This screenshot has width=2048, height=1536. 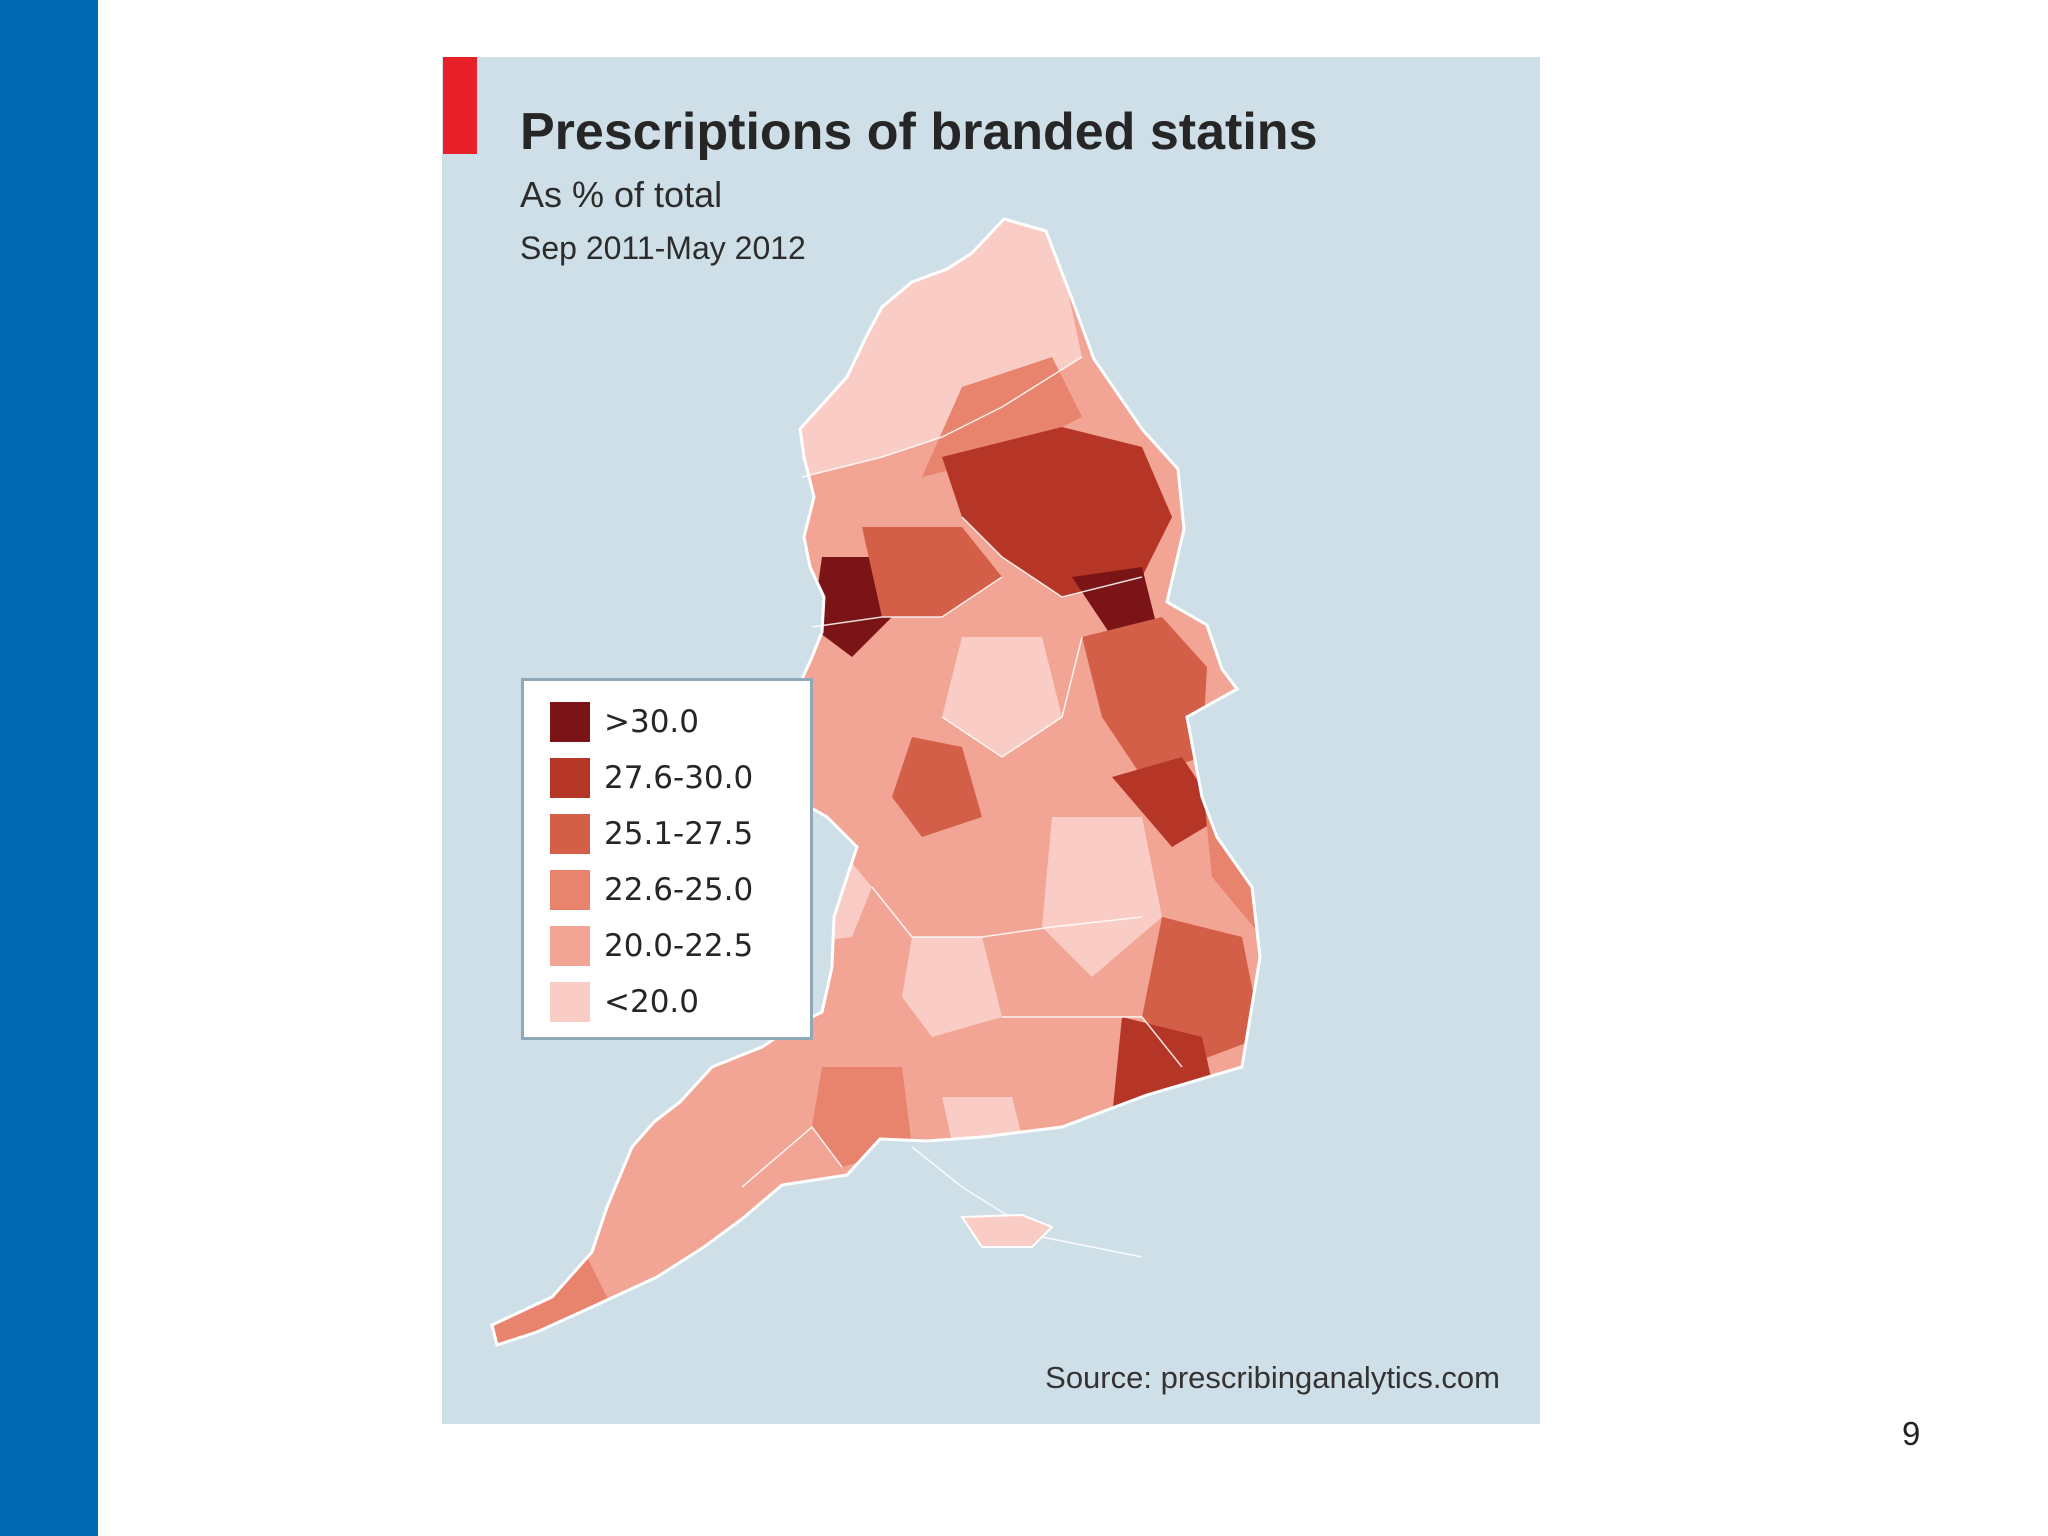 What do you see at coordinates (937, 348) in the screenshot?
I see `region-northwest-light` at bounding box center [937, 348].